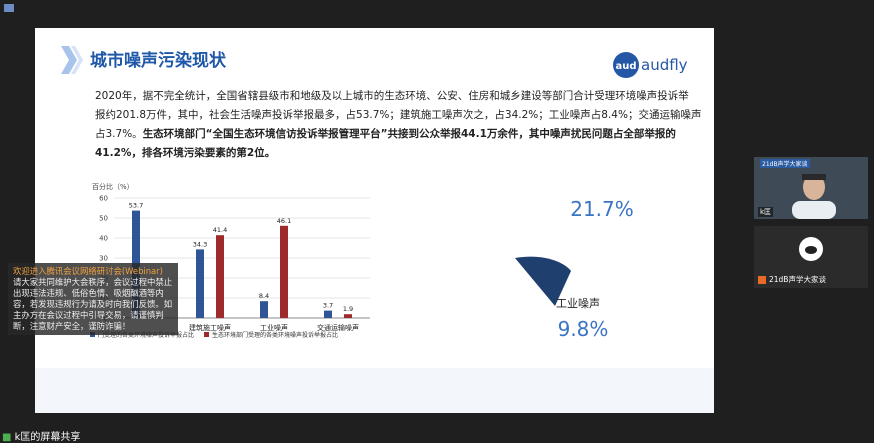 The height and width of the screenshot is (443, 874). Describe the element at coordinates (103, 219) in the screenshot. I see `y-tick-label: 50` at that location.